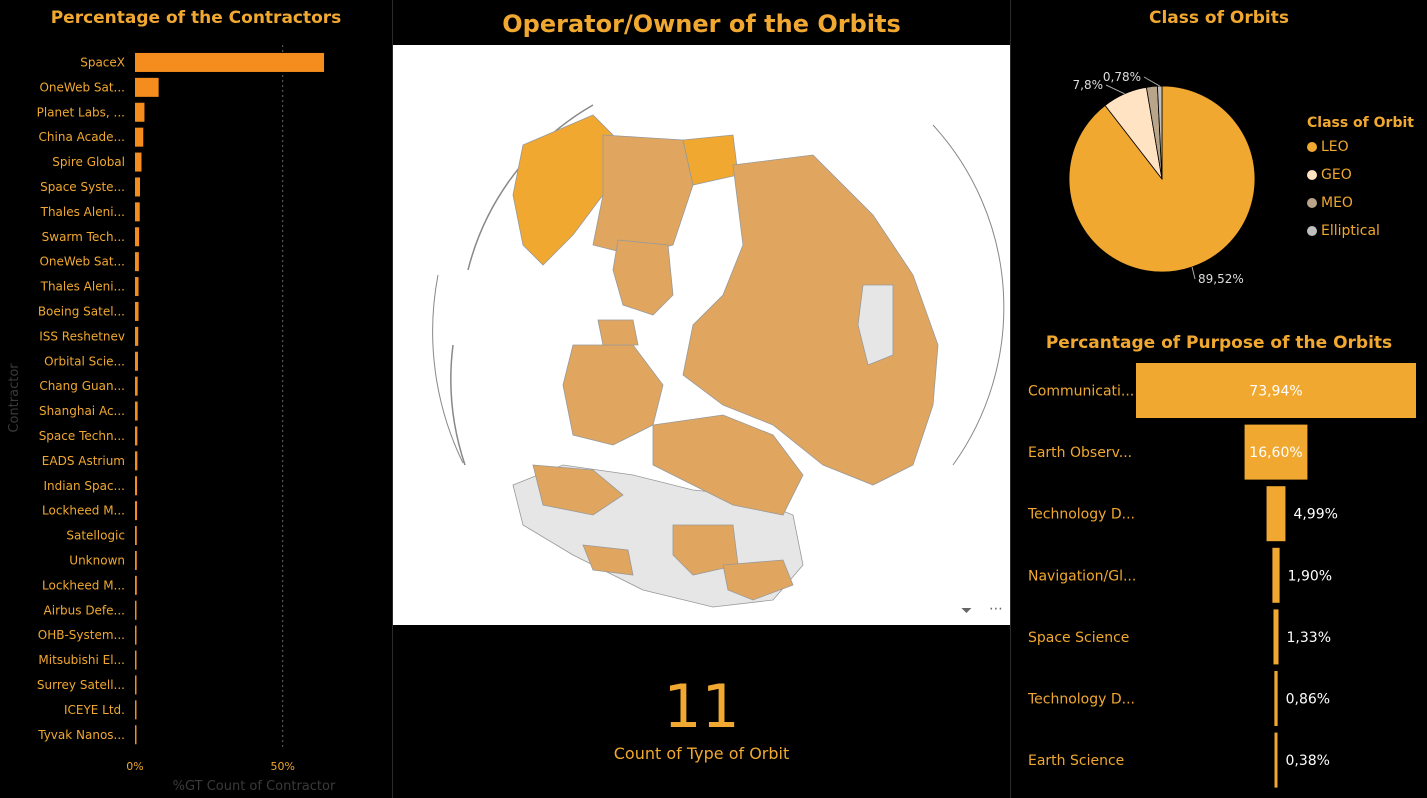 The width and height of the screenshot is (1427, 798). Describe the element at coordinates (608, 560) in the screenshot. I see `map-region-west-africa` at that location.